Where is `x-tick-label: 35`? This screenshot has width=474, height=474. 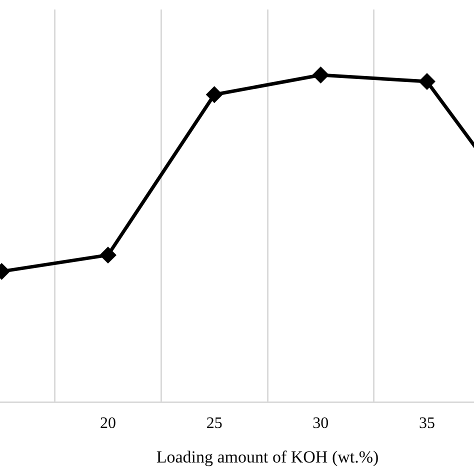 x-tick-label: 35 is located at coordinates (427, 423).